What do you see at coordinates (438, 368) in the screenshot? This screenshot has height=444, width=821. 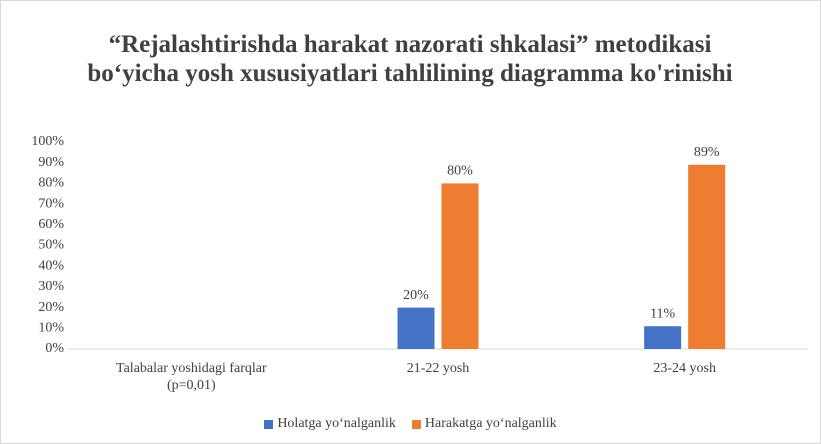 I see `x-tick-label: 21-22 yosh` at bounding box center [438, 368].